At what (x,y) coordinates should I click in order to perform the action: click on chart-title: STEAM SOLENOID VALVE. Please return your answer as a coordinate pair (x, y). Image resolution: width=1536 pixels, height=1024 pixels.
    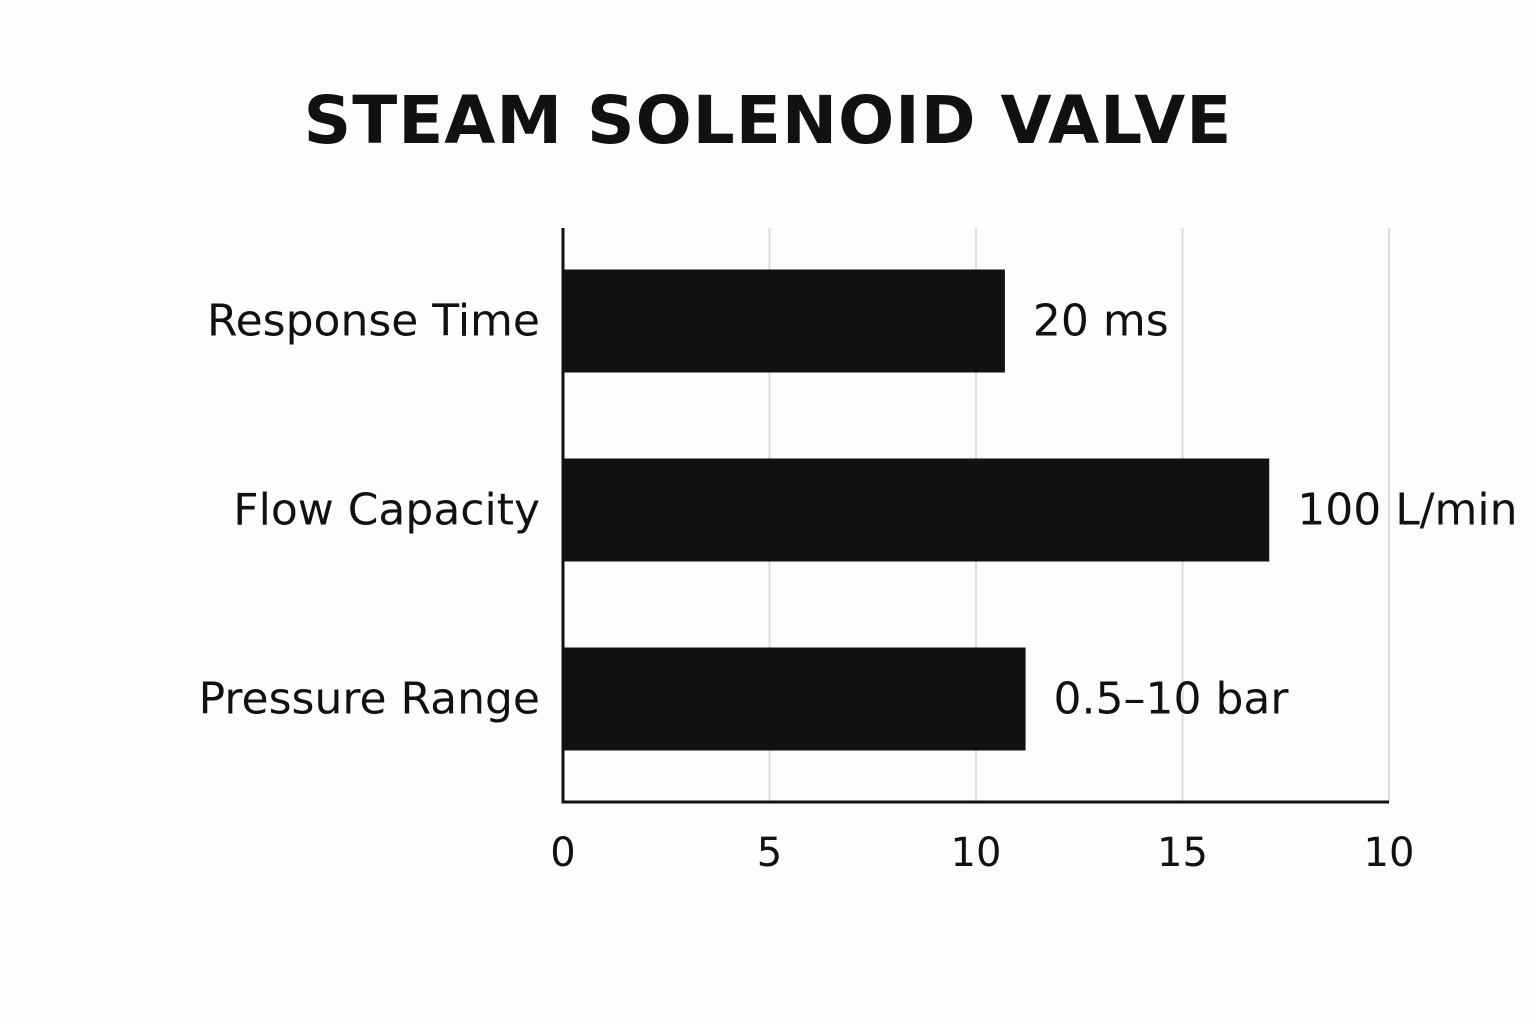
    Looking at the image, I should click on (768, 120).